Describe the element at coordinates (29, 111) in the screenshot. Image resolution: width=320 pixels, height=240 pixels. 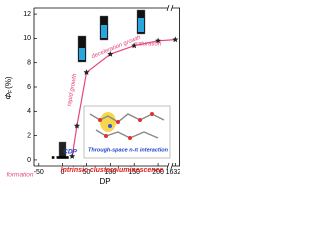
I see `y-tick-label: 4` at that location.